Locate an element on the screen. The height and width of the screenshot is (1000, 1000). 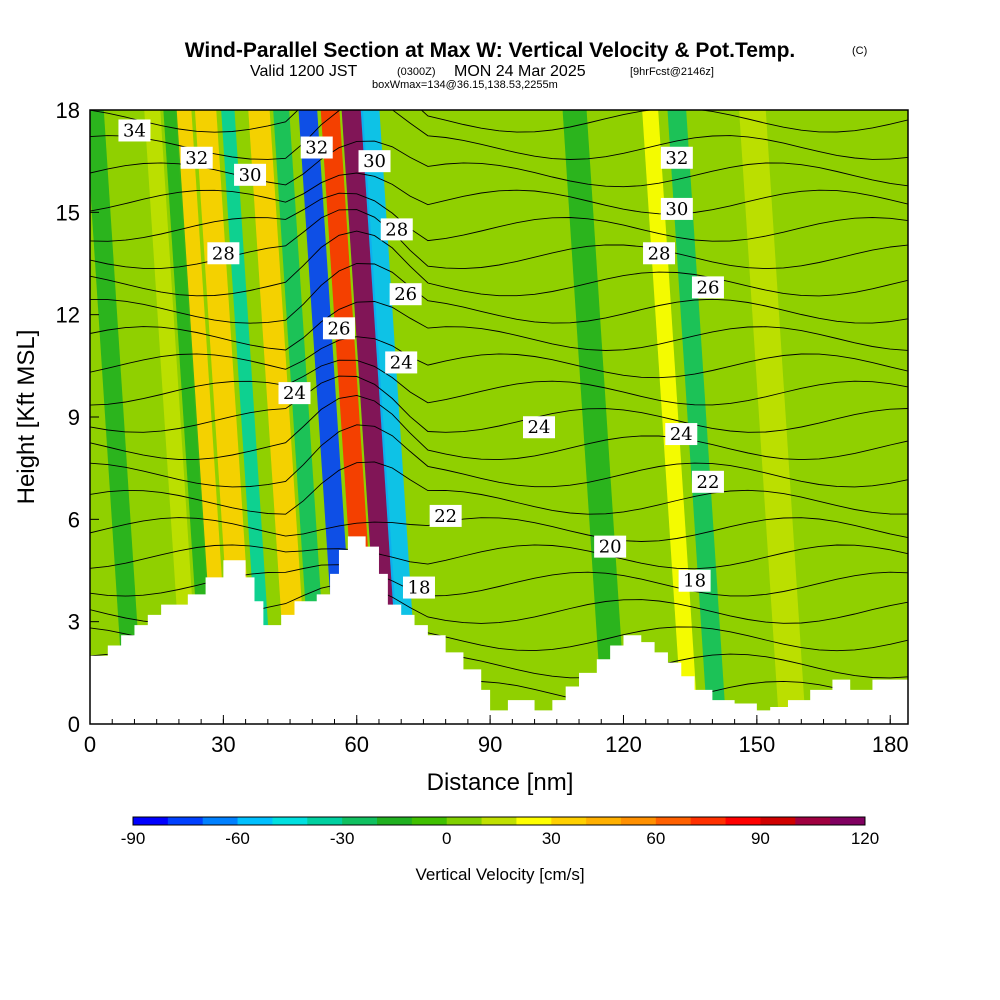
colorbar-tick-label: 30 is located at coordinates (551, 838).